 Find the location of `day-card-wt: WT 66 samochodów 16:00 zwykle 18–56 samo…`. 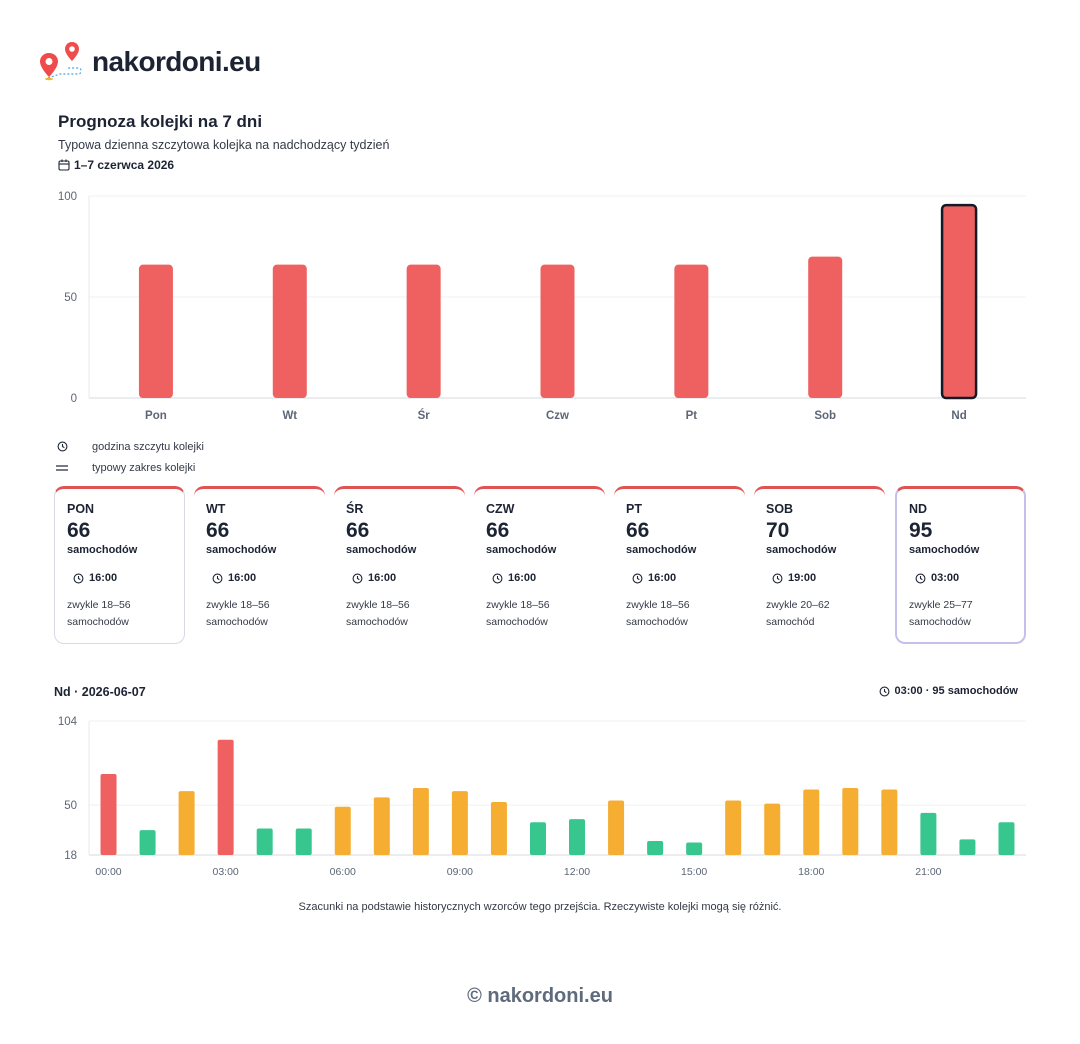

day-card-wt: WT 66 samochodów 16:00 zwykle 18–56 samo… is located at coordinates (259, 565).